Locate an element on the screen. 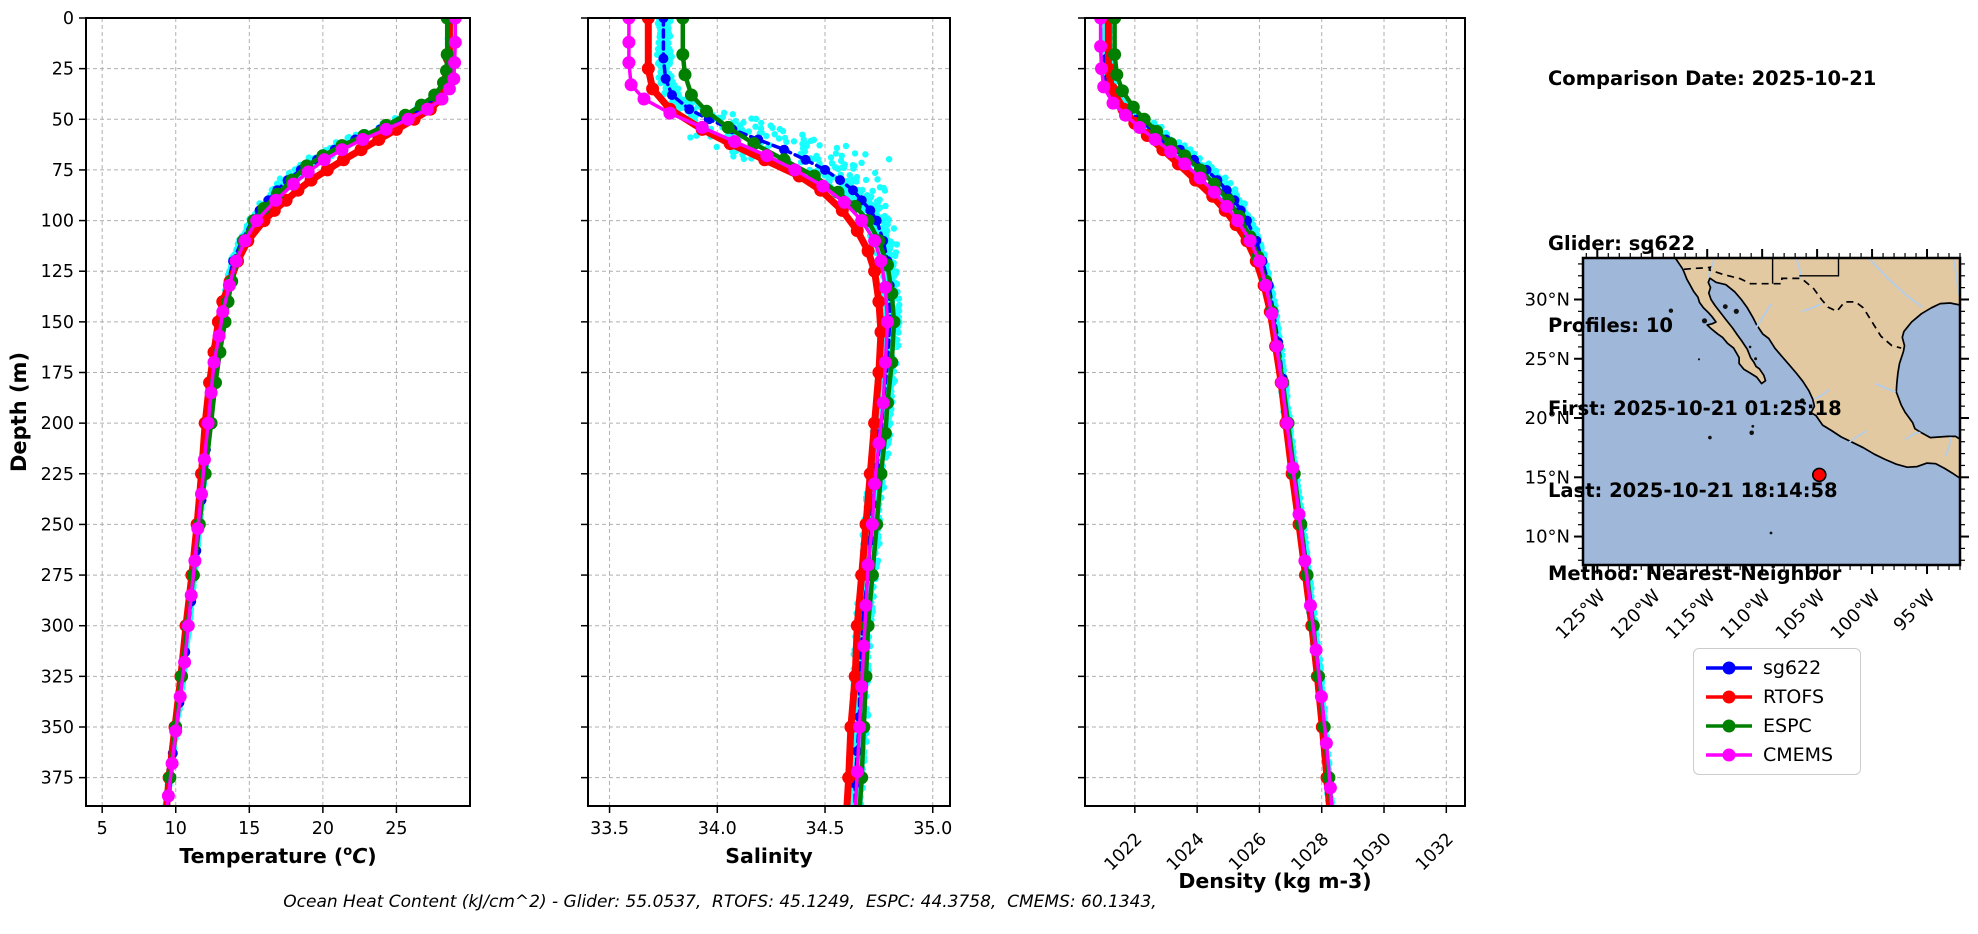 Image resolution: width=1978 pixels, height=934 pixels. svg-text: 225 is located at coordinates (57, 475).